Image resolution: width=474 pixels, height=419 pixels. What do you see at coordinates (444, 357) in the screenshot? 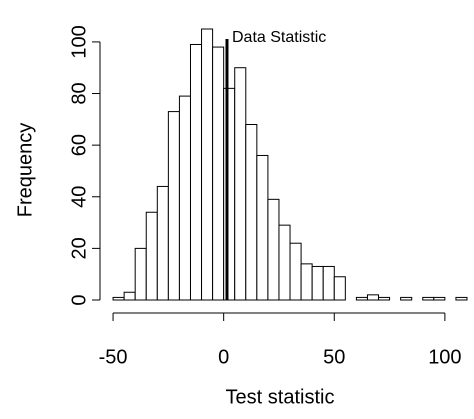
I see `x-tick-label: 100` at bounding box center [444, 357].